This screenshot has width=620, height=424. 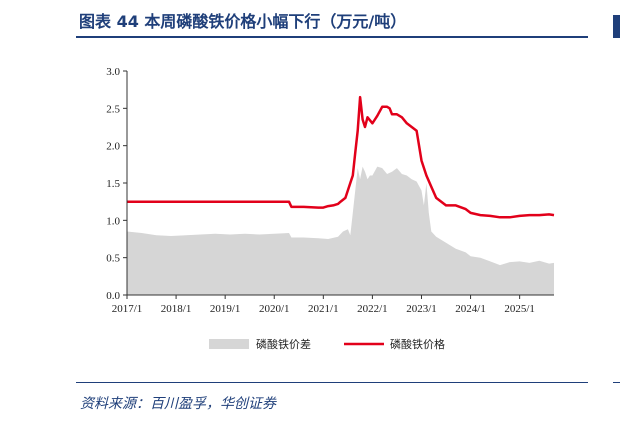 I want to click on x-tick-label: 2017/1, so click(x=127, y=309).